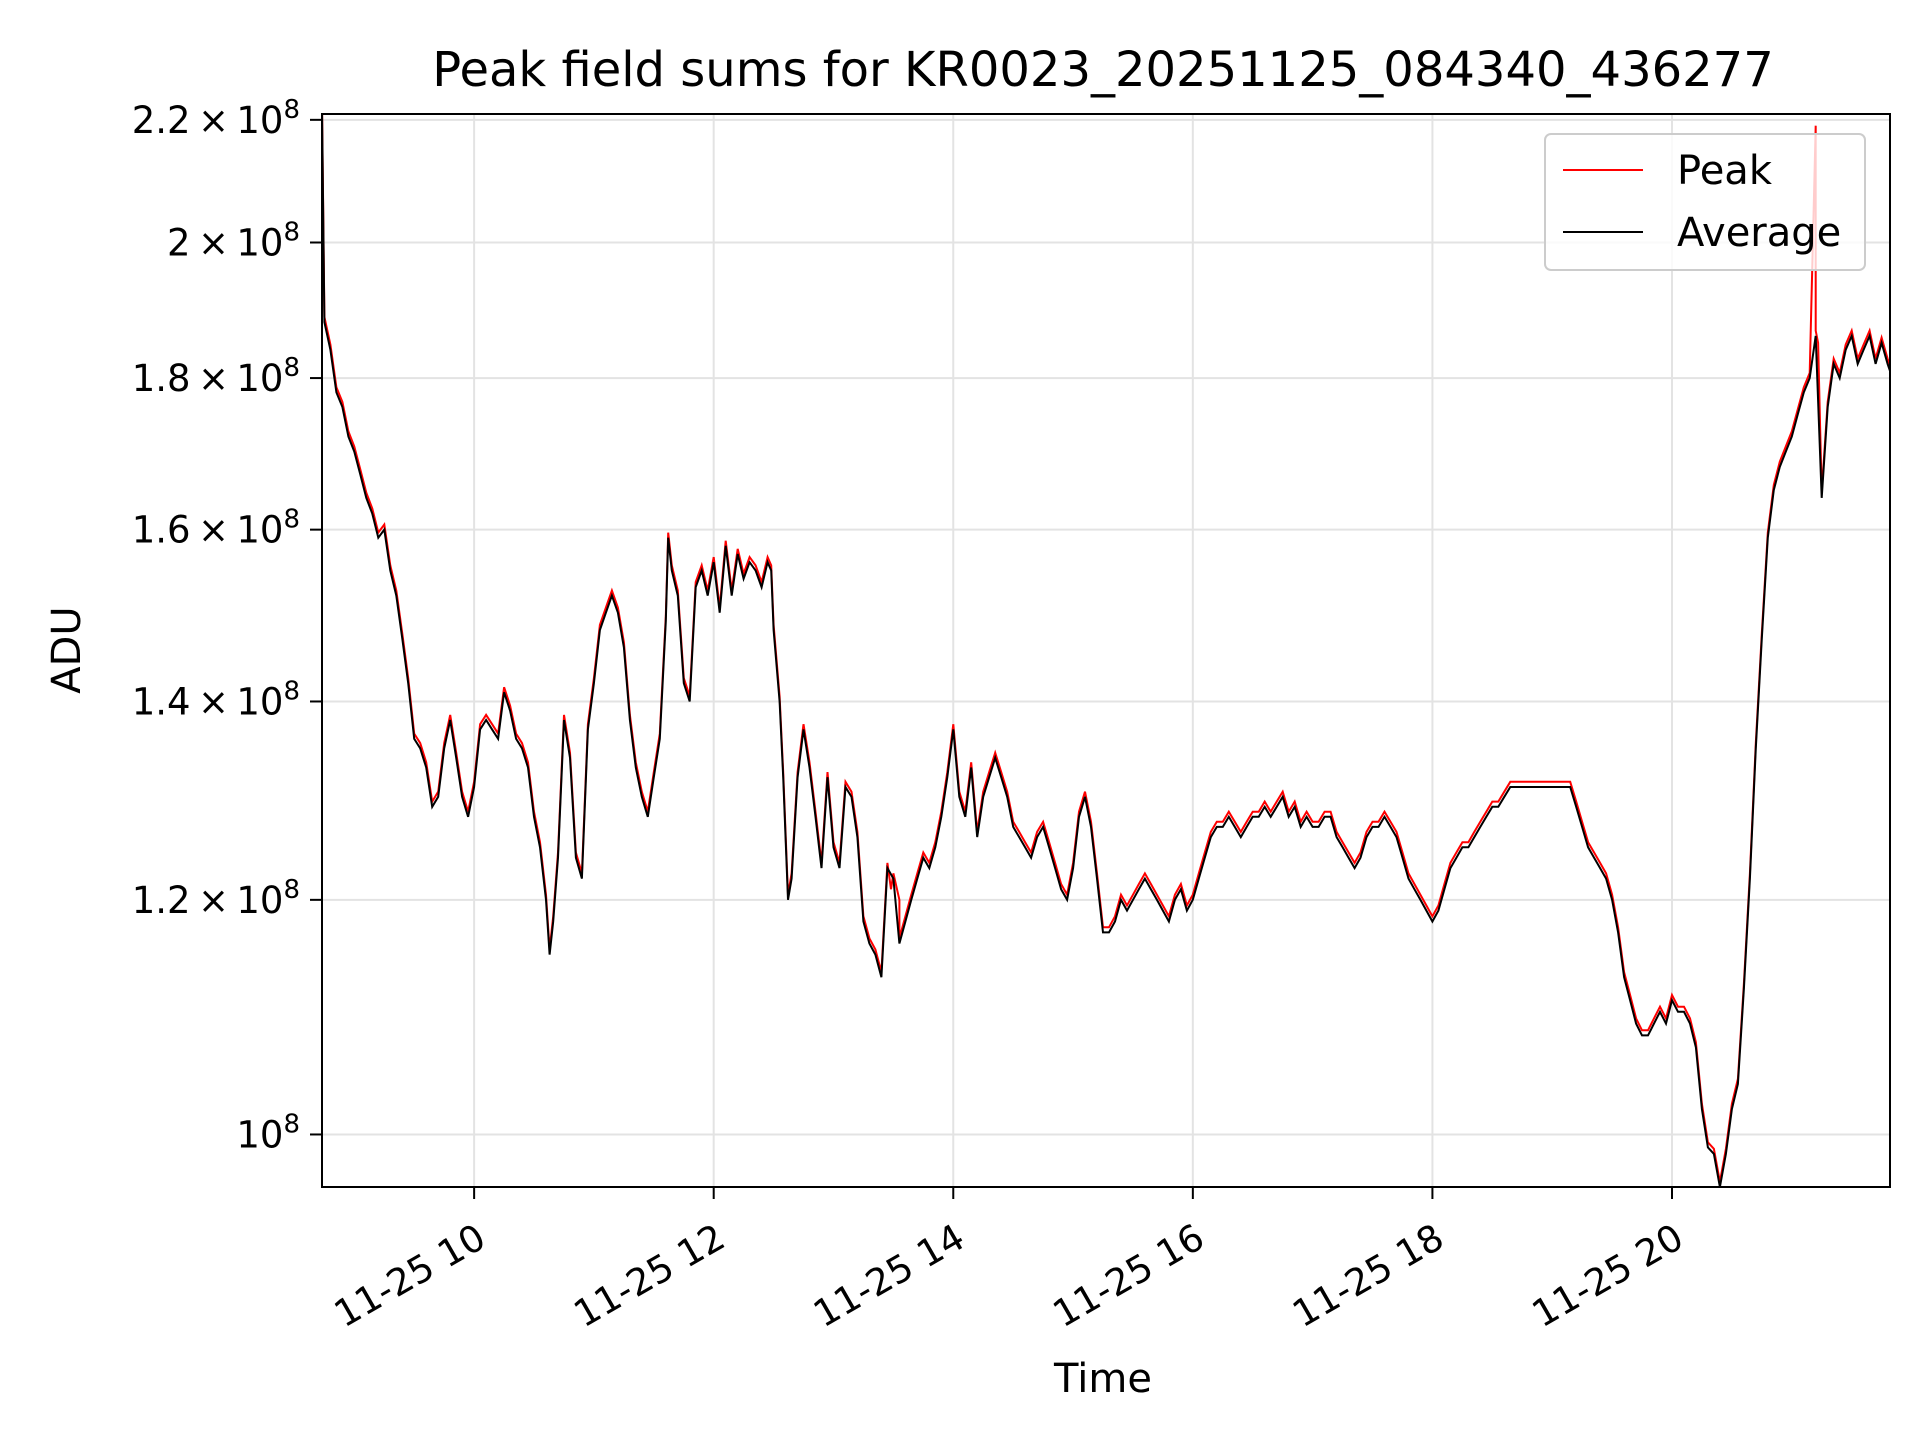 The height and width of the screenshot is (1440, 1920). What do you see at coordinates (67, 649) in the screenshot?
I see `y-axis-title: ADU` at bounding box center [67, 649].